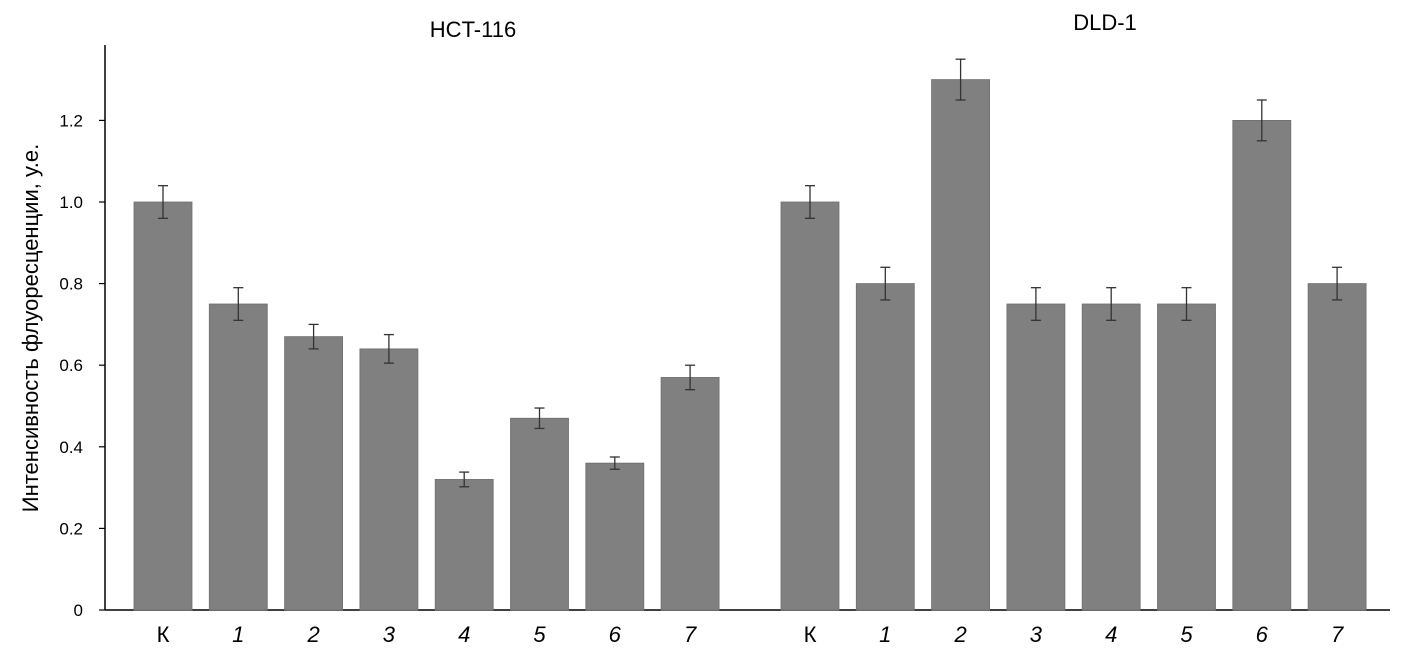 Image resolution: width=1411 pixels, height=661 pixels. What do you see at coordinates (71, 120) in the screenshot?
I see `y-tick-label: 1.2` at bounding box center [71, 120].